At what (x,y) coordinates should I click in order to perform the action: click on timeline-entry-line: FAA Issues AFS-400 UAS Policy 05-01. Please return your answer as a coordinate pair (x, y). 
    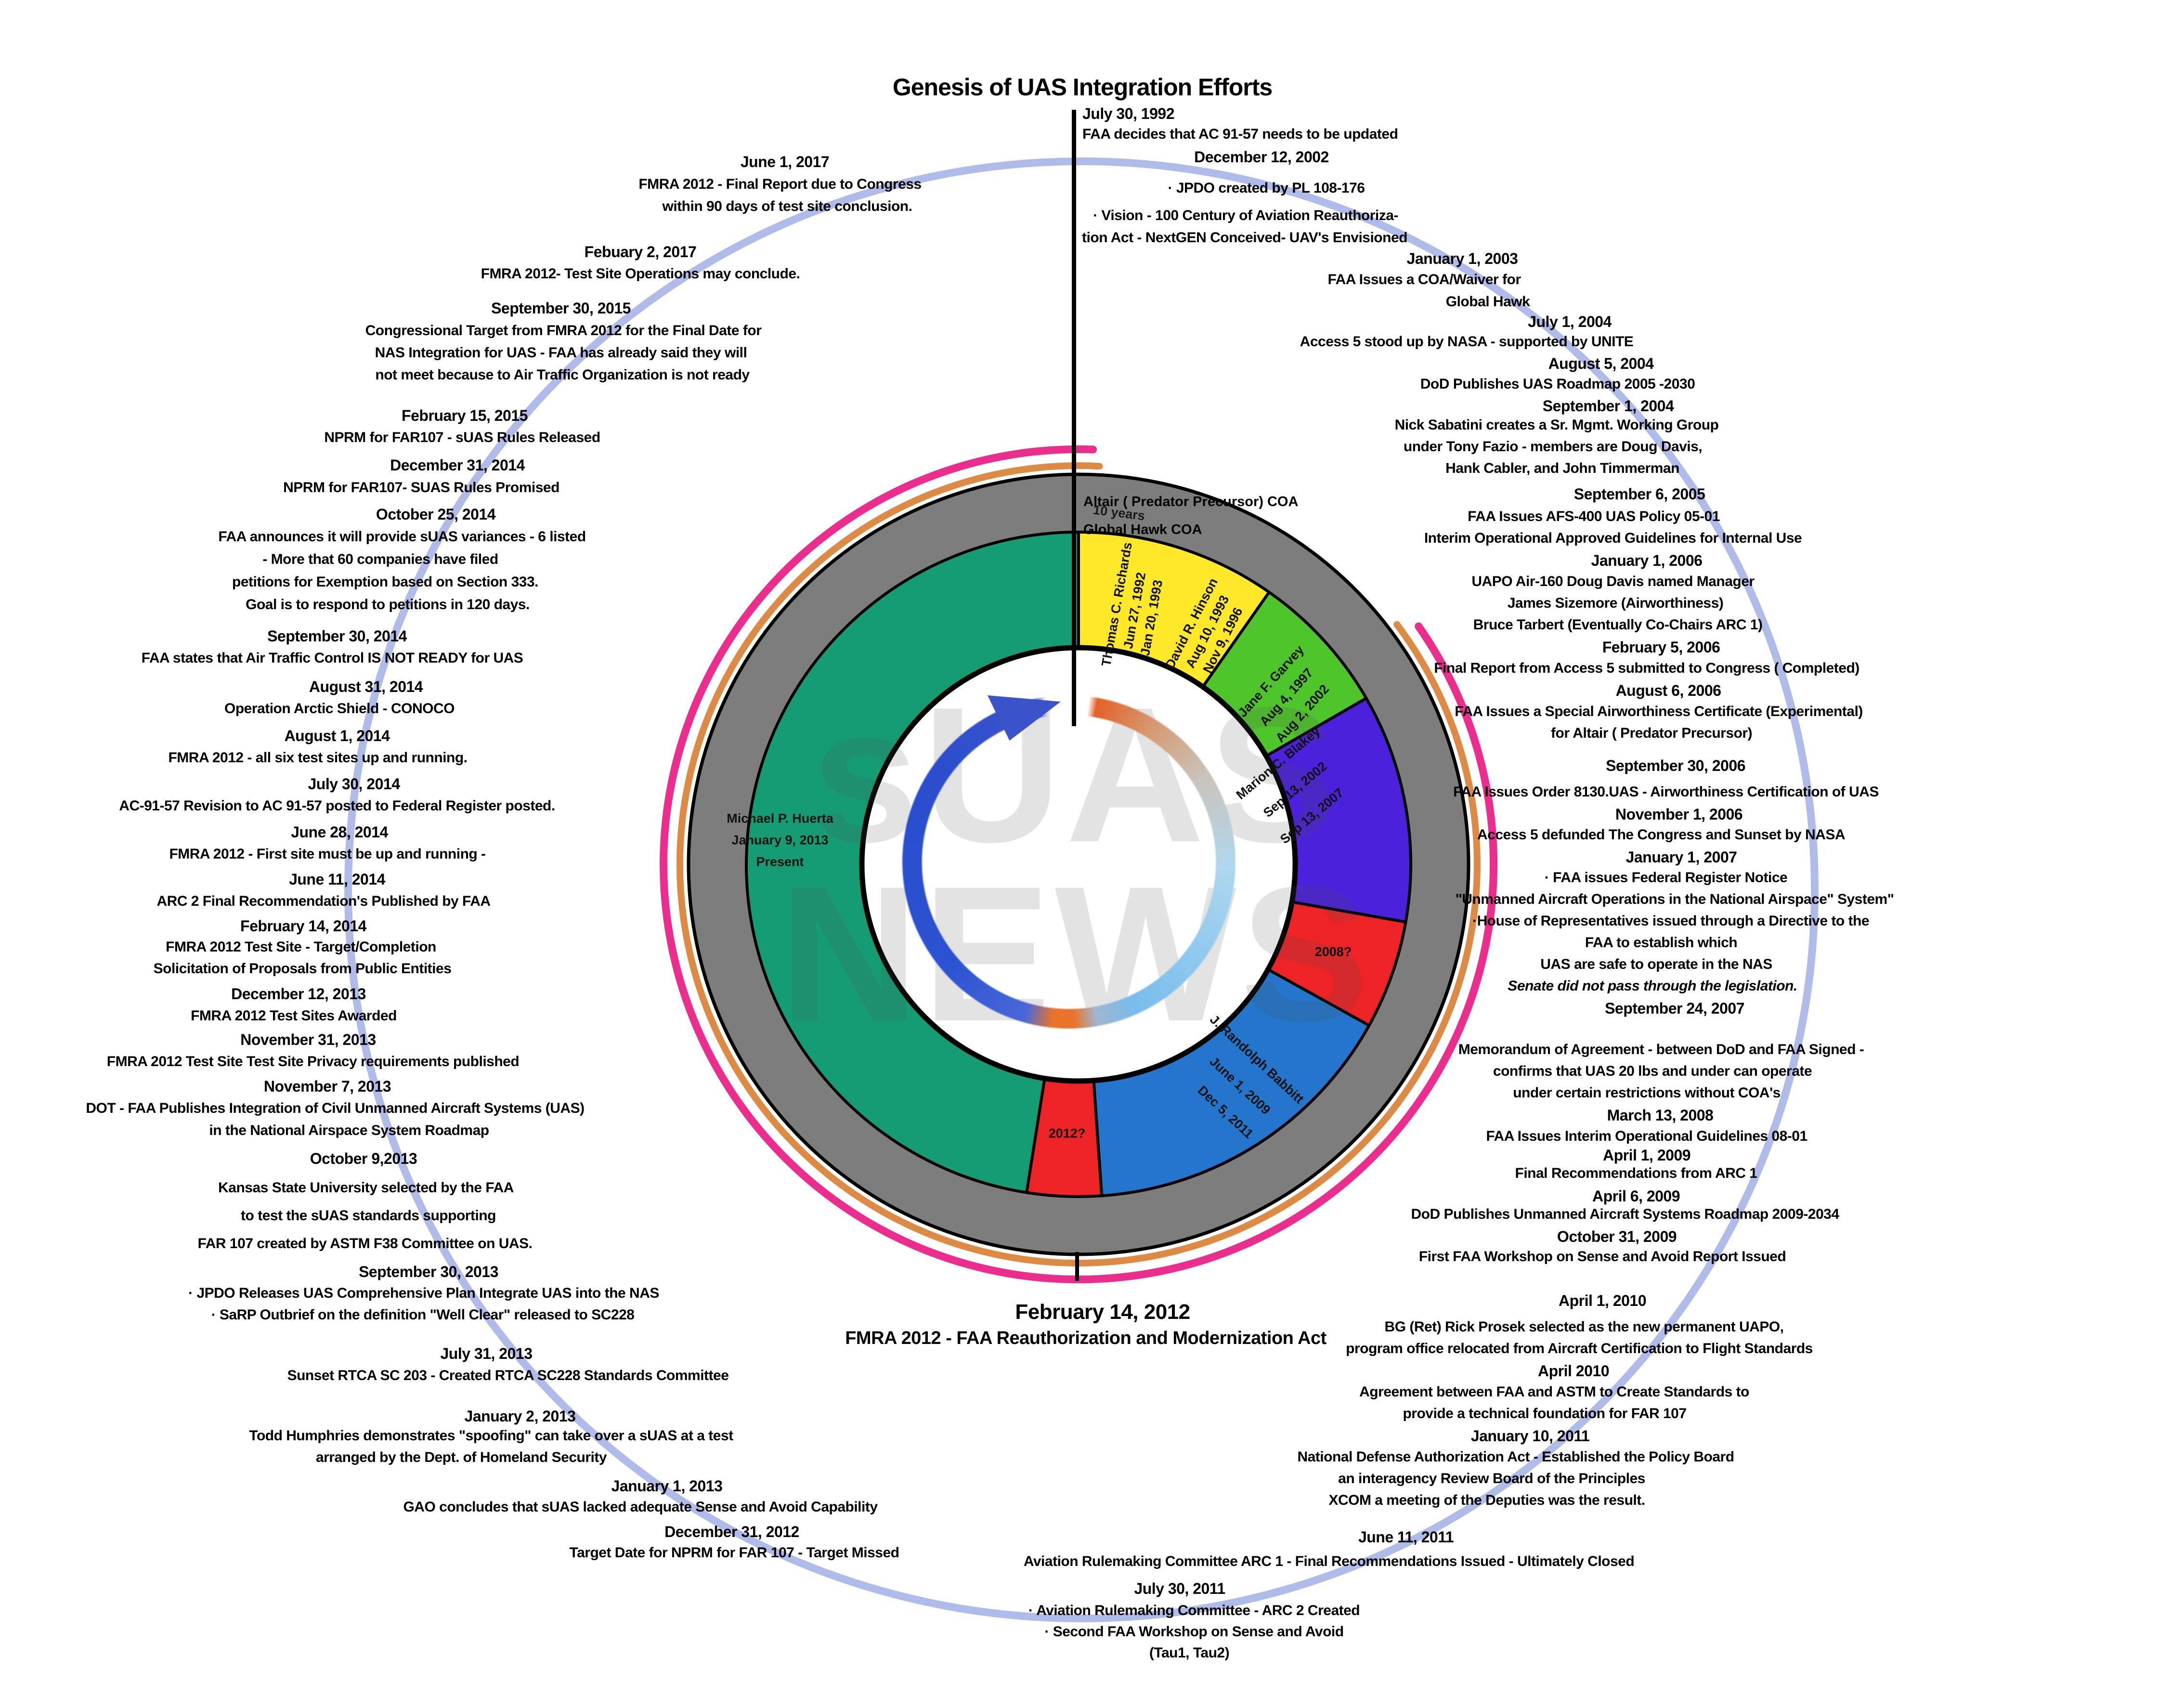
    Looking at the image, I should click on (1594, 516).